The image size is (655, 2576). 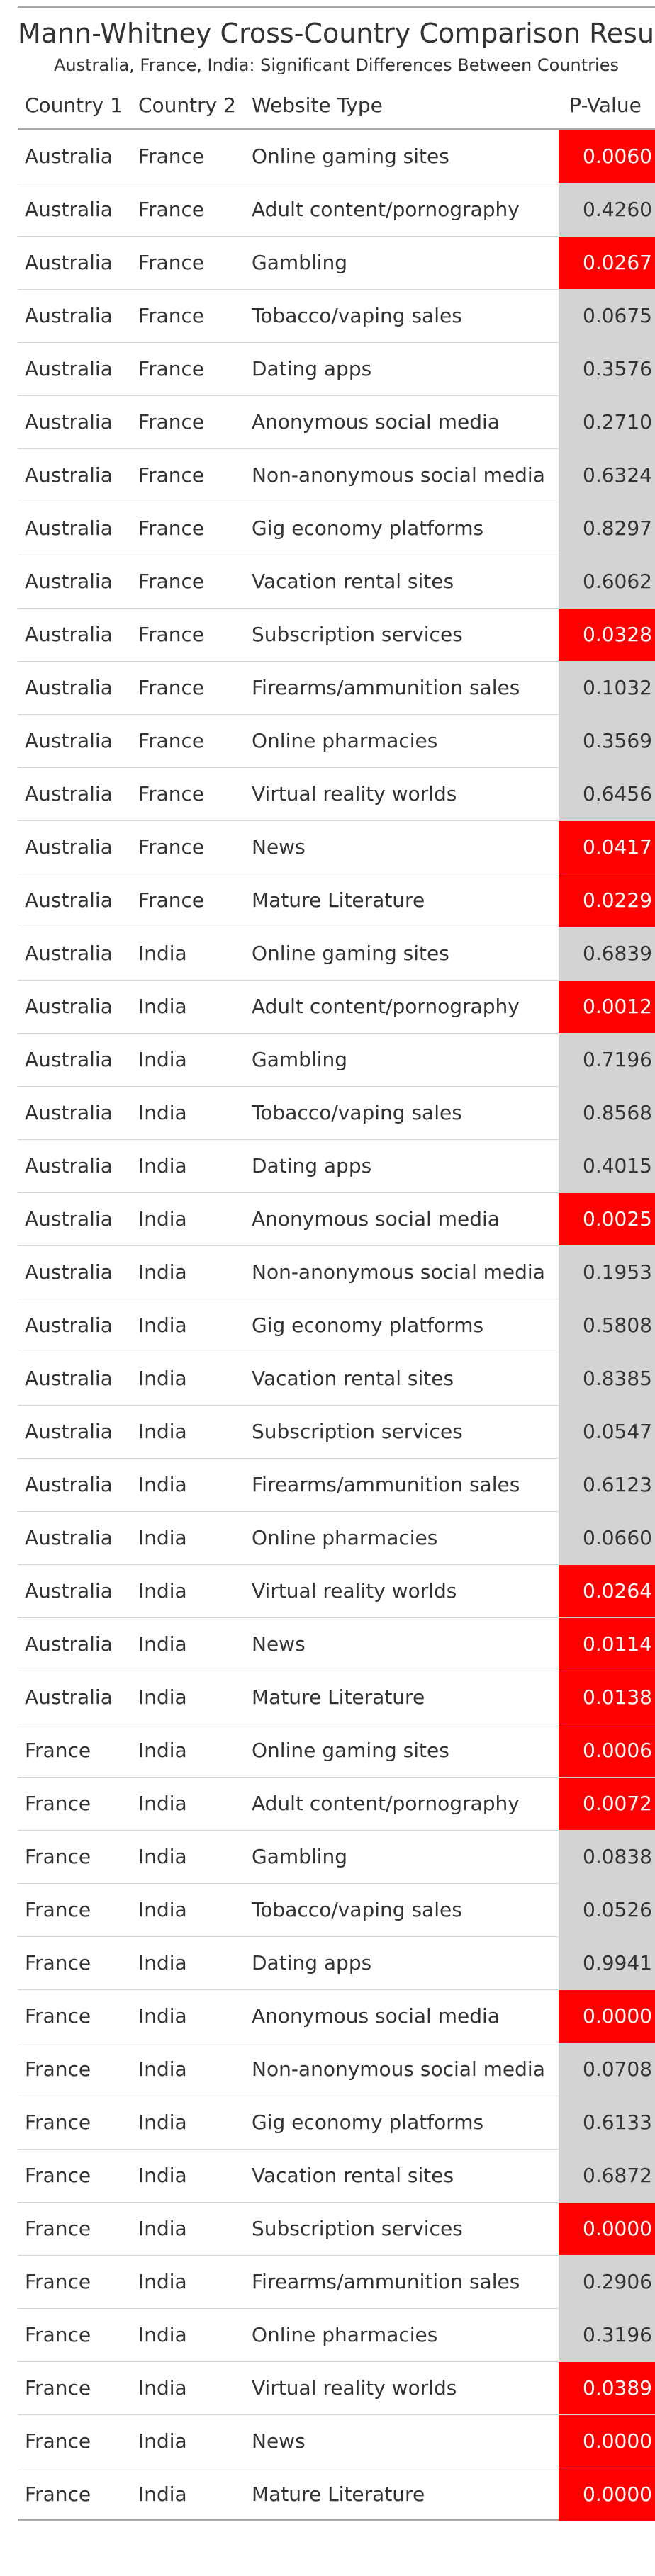 What do you see at coordinates (336, 2016) in the screenshot?
I see `table-row: France India Anonymous social media 0.0000` at bounding box center [336, 2016].